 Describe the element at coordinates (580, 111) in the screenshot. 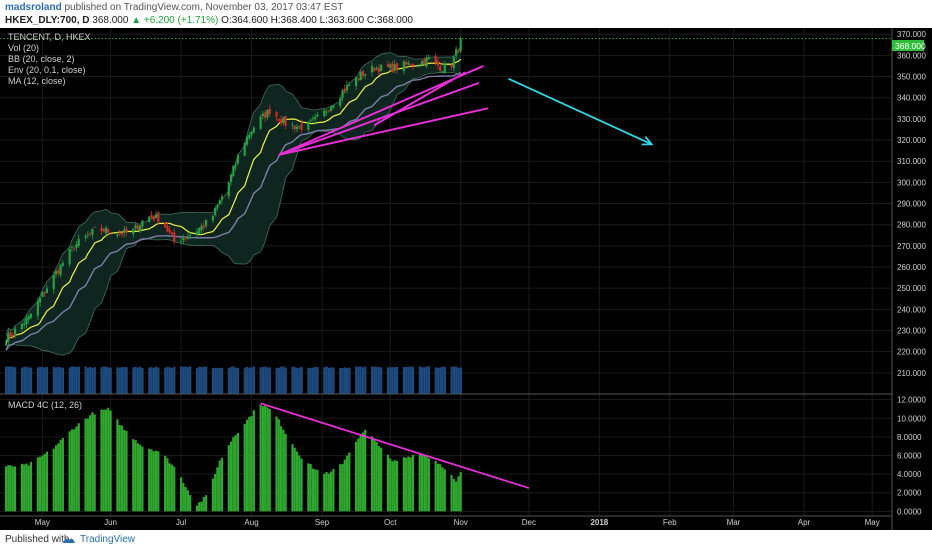

I see `forecast-arrow` at that location.